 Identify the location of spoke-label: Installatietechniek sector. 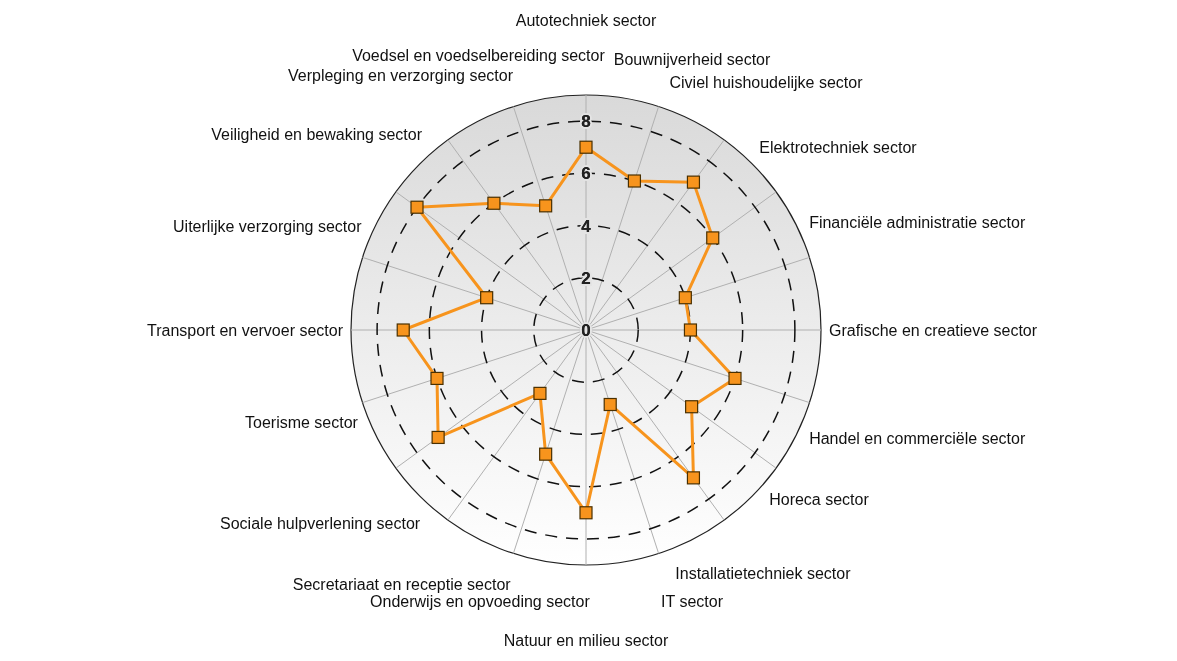
(763, 574).